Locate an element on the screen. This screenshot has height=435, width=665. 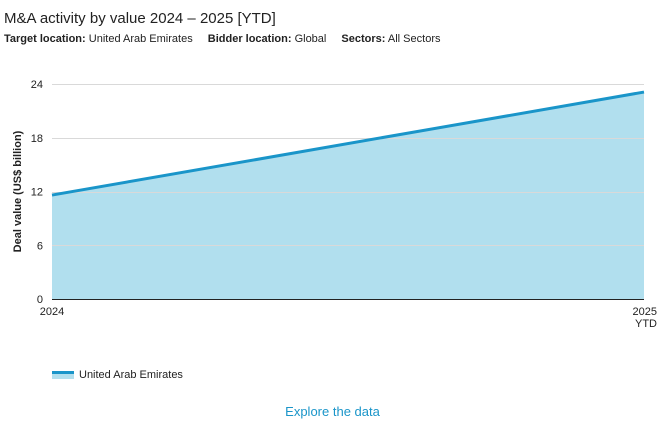
filter-sectors-value: All Sectors is located at coordinates (414, 39).